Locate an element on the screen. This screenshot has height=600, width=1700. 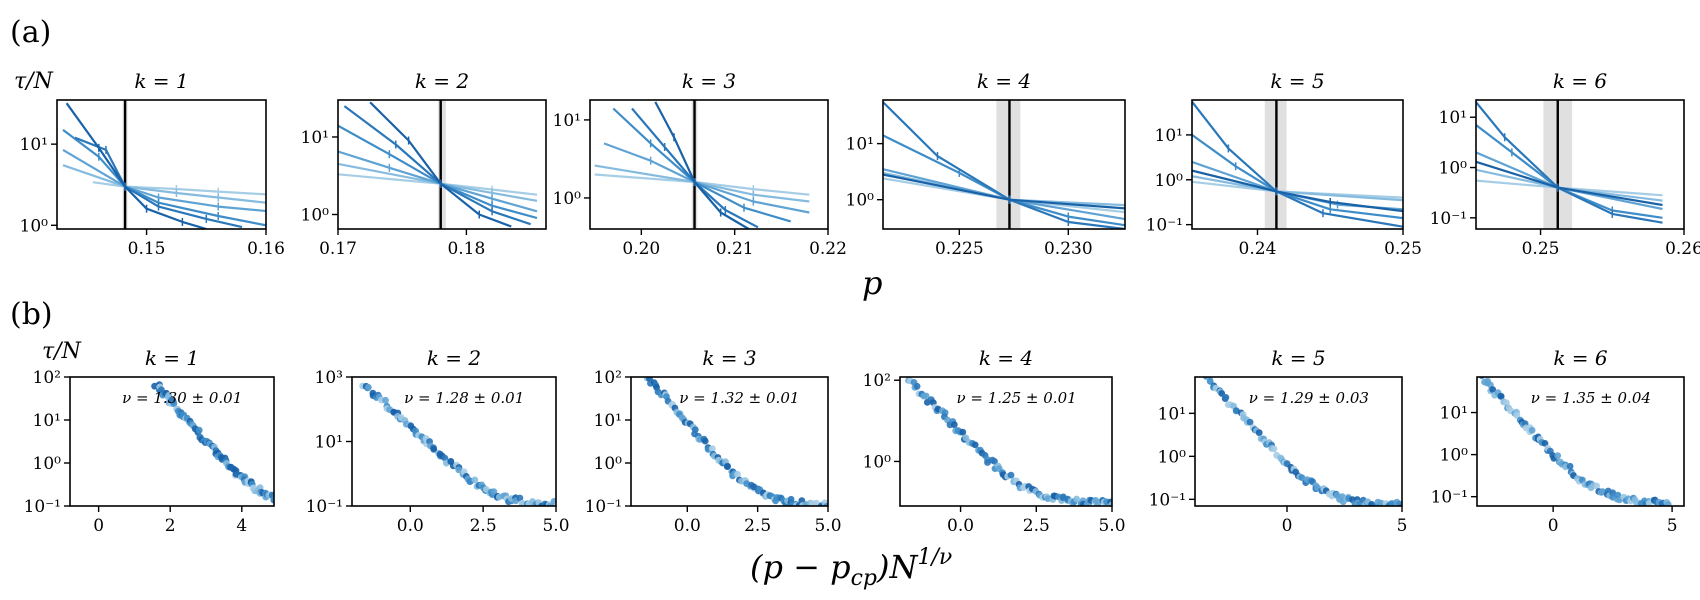
panel-title: k = 6 is located at coordinates (1580, 81).